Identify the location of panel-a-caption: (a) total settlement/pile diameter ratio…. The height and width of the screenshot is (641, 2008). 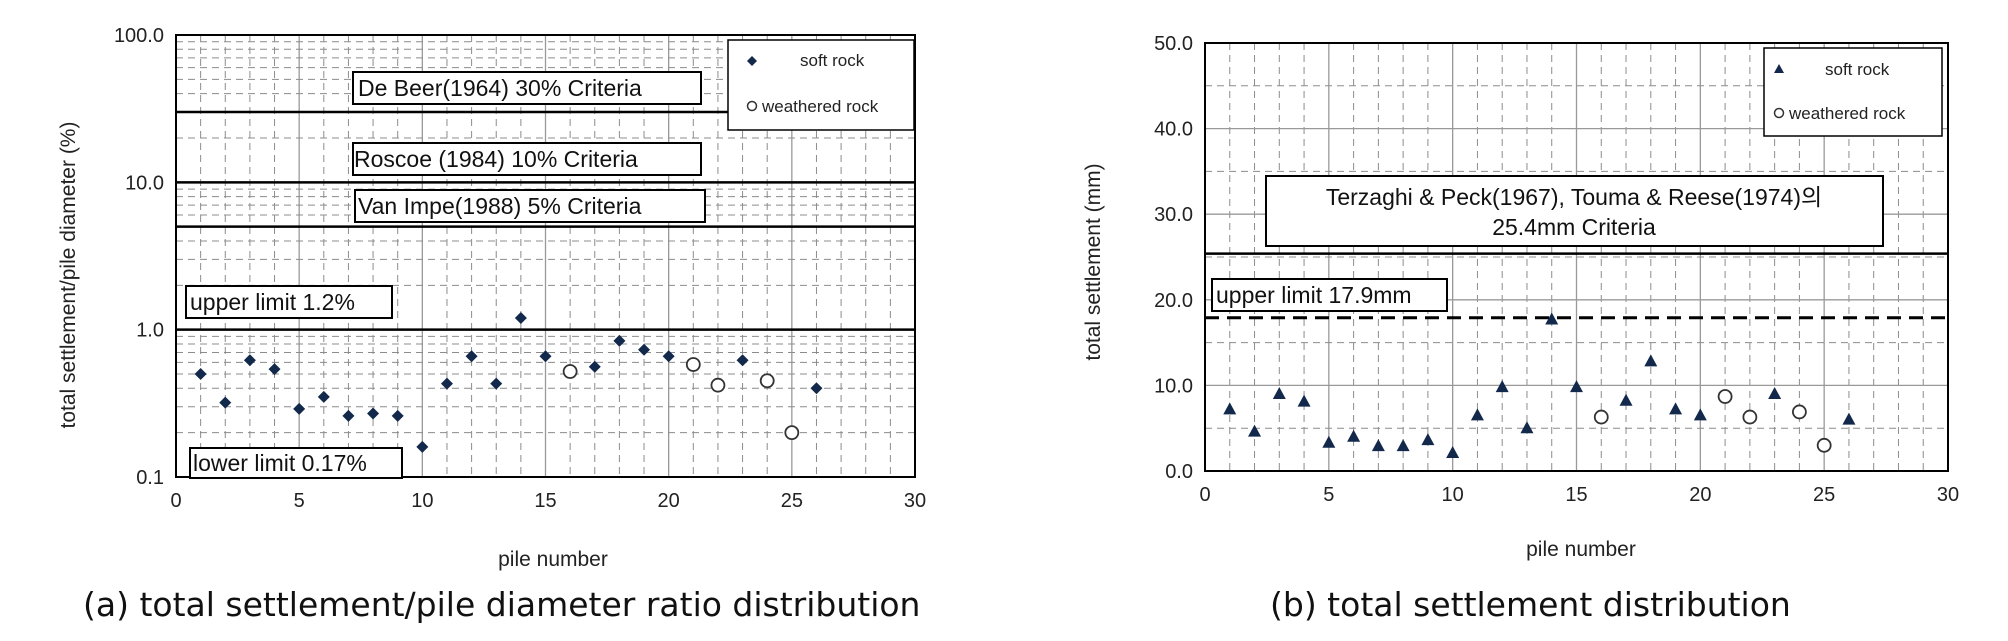
(501, 604).